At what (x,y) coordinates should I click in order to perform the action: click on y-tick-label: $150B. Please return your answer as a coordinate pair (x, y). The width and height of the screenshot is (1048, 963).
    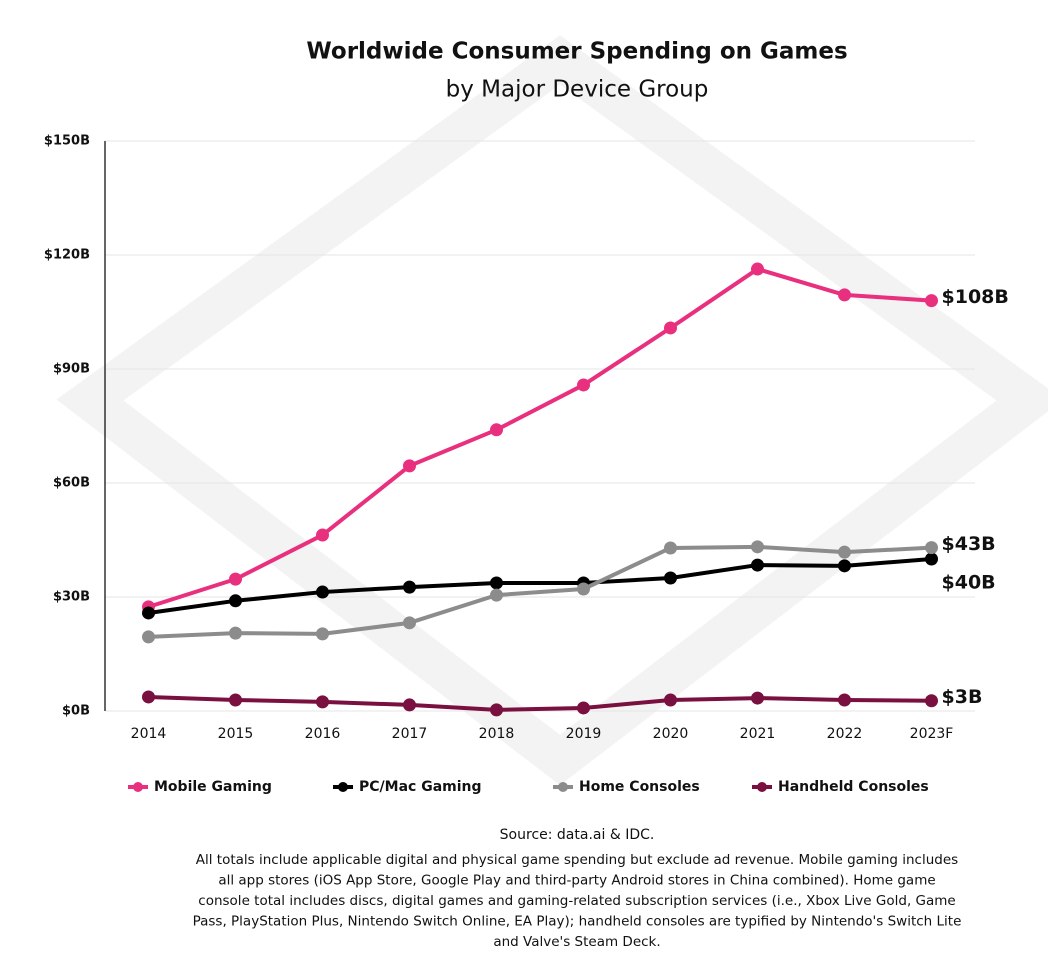
    Looking at the image, I should click on (67, 141).